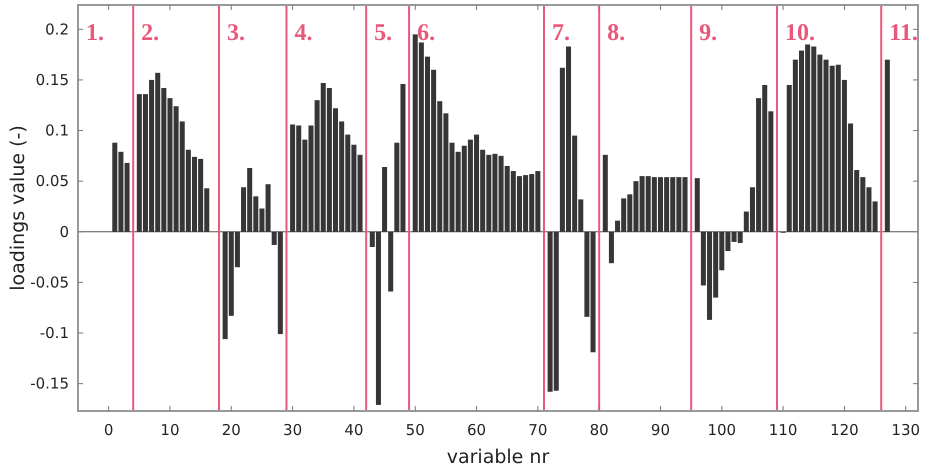  I want to click on y-tick-label: 0, so click(64, 231).